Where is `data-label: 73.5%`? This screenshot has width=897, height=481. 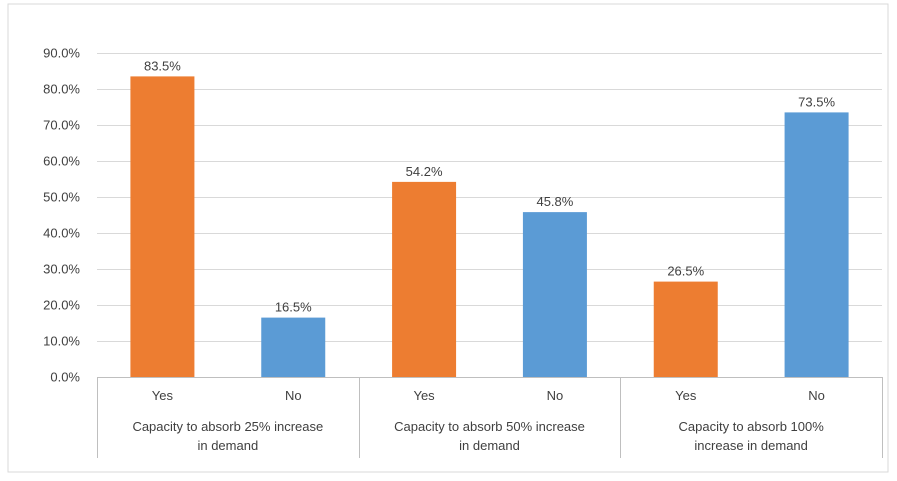
data-label: 73.5% is located at coordinates (816, 101).